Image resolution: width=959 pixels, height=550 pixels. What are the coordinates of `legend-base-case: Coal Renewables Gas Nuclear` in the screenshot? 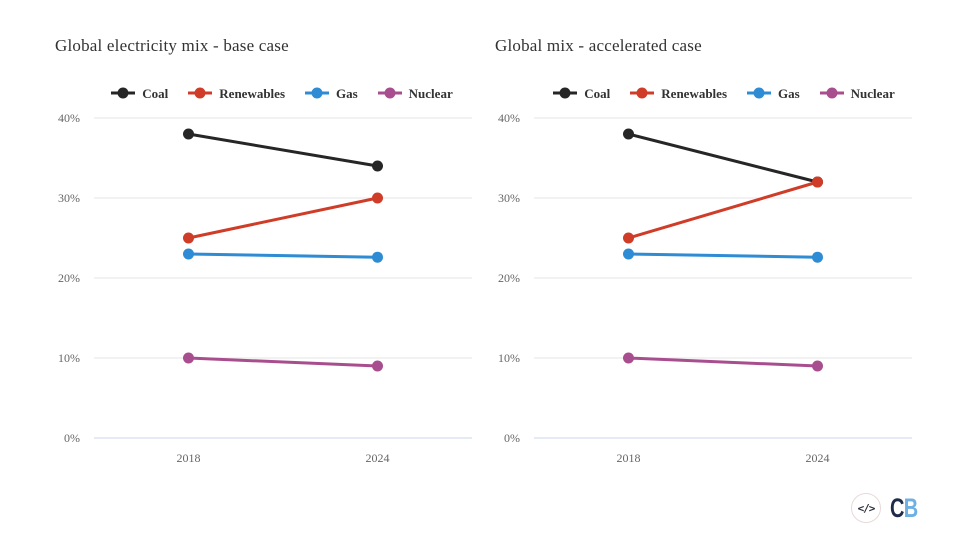 It's located at (282, 93).